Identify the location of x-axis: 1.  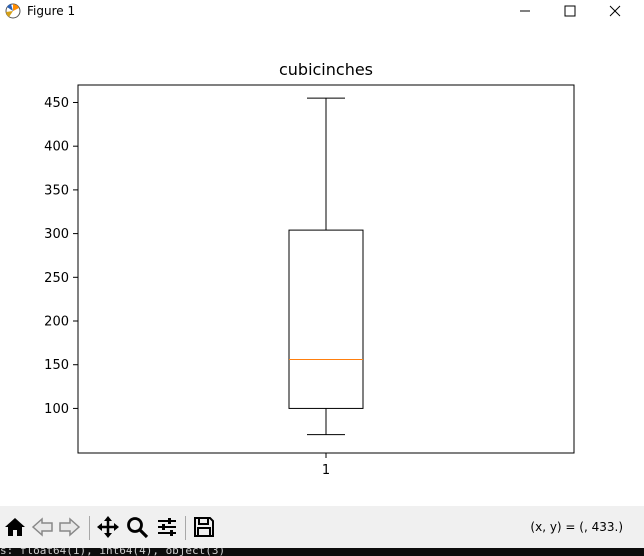
(326, 465).